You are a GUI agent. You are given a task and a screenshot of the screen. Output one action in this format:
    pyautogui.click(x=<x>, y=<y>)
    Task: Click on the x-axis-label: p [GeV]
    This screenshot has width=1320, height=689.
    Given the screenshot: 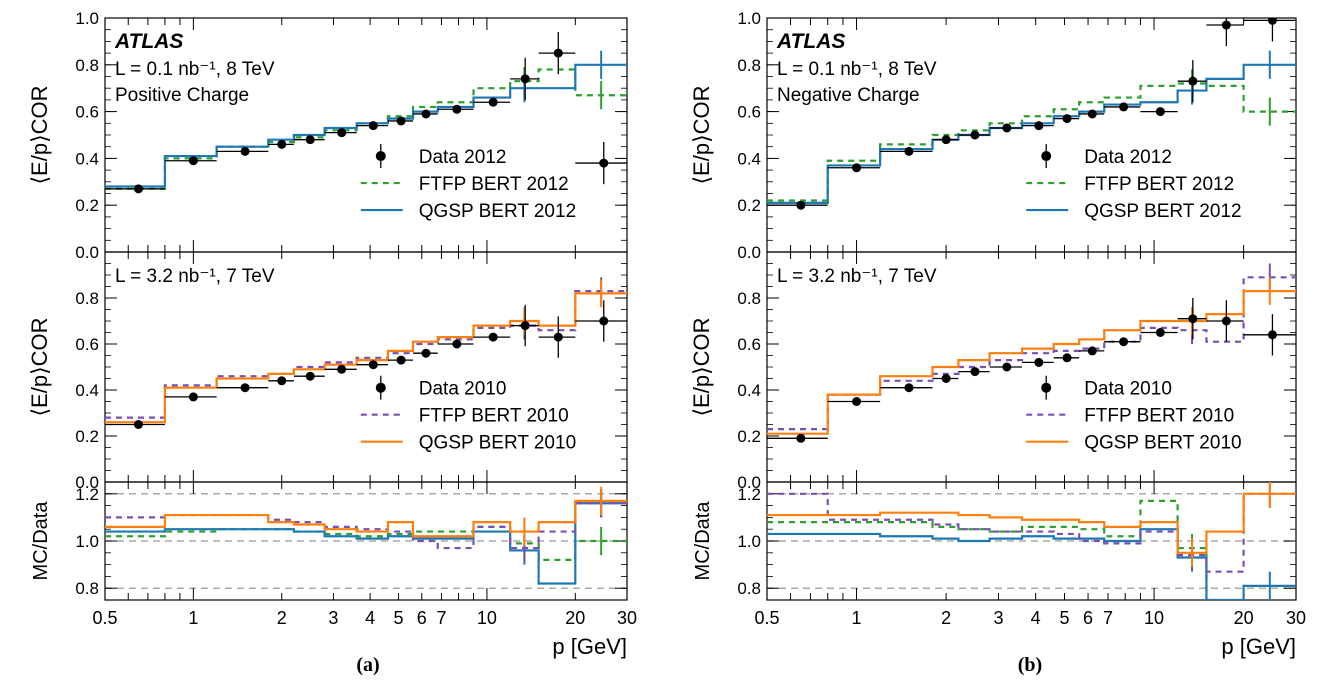 What is the action you would take?
    pyautogui.click(x=589, y=646)
    